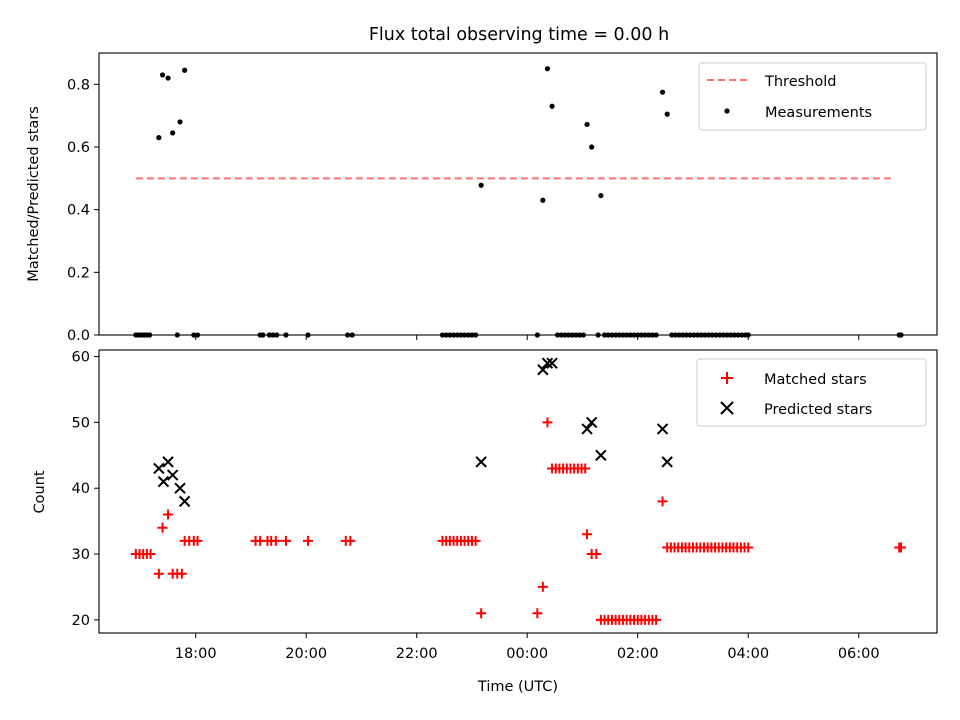 The height and width of the screenshot is (720, 960). I want to click on top-ylabel: Matched/Predicted stars, so click(34, 194).